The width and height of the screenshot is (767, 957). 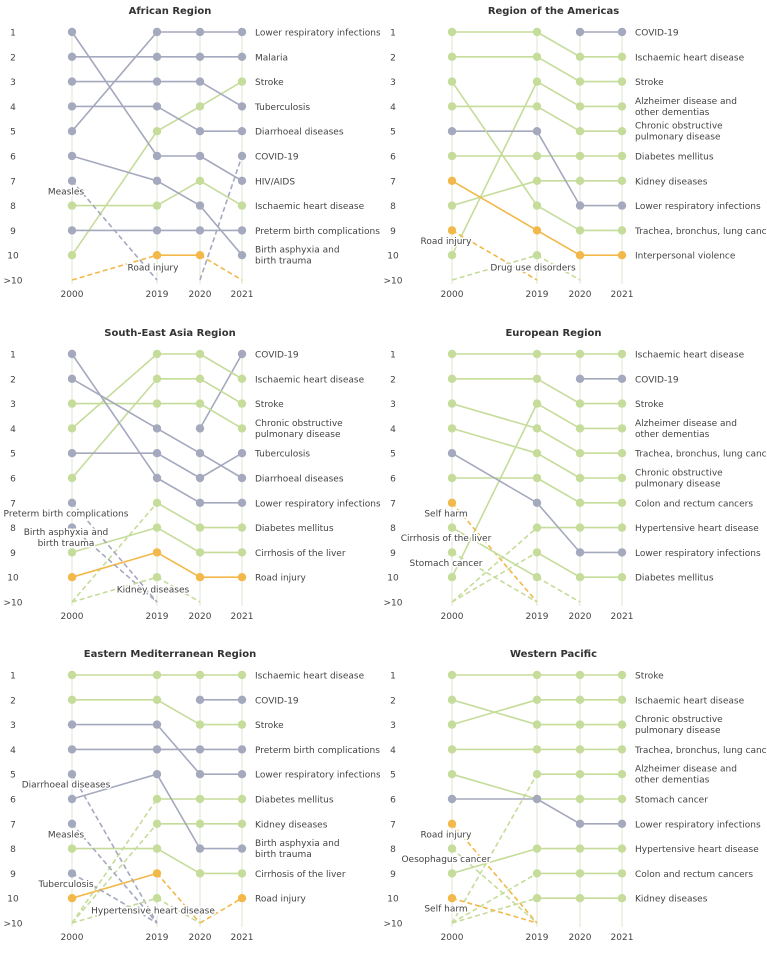 I want to click on series-label-end: Cirrhosis of the liver, so click(x=300, y=875).